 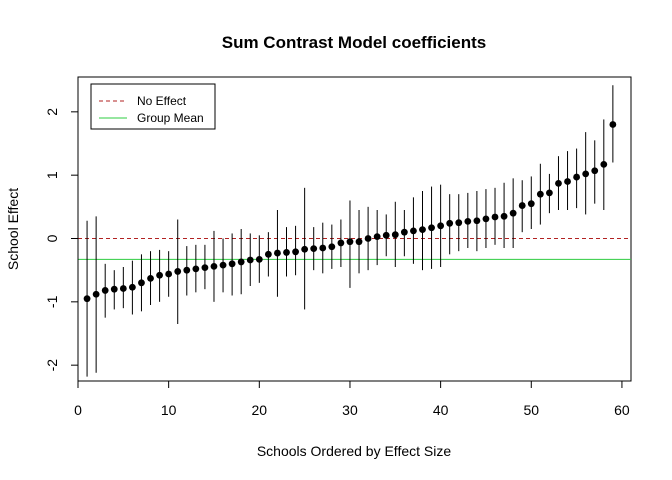 I want to click on x-tick-label: 30, so click(x=350, y=410).